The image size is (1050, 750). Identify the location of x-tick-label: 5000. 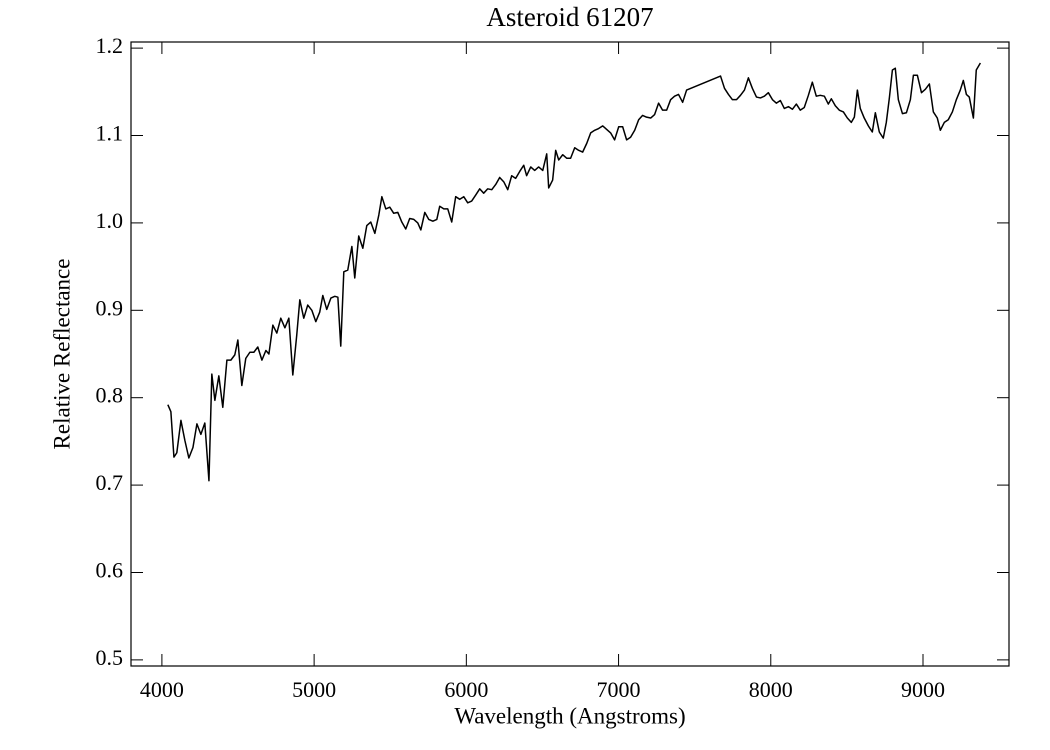
(314, 689).